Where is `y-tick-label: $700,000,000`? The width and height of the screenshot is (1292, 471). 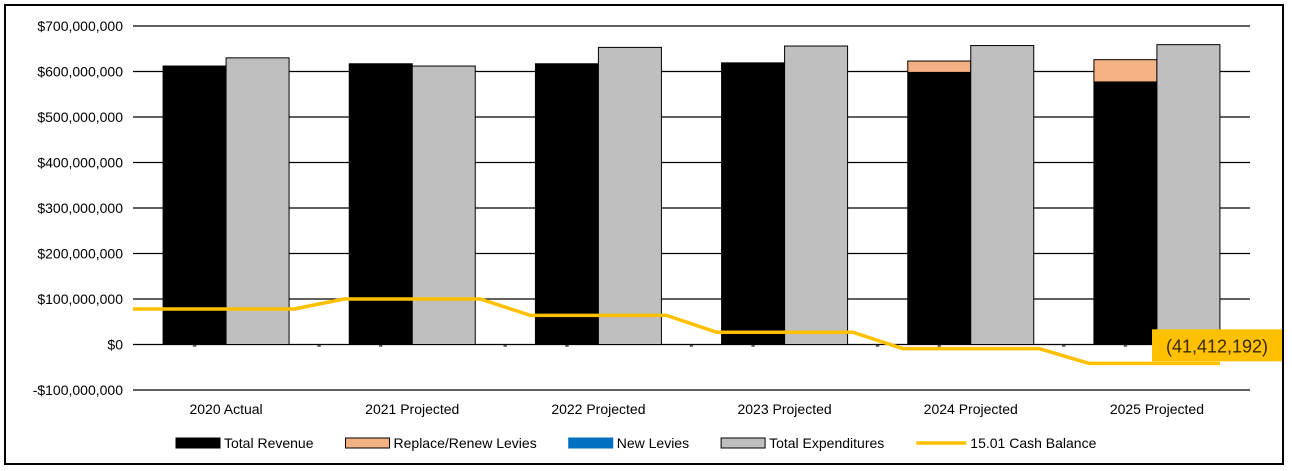
y-tick-label: $700,000,000 is located at coordinates (80, 26).